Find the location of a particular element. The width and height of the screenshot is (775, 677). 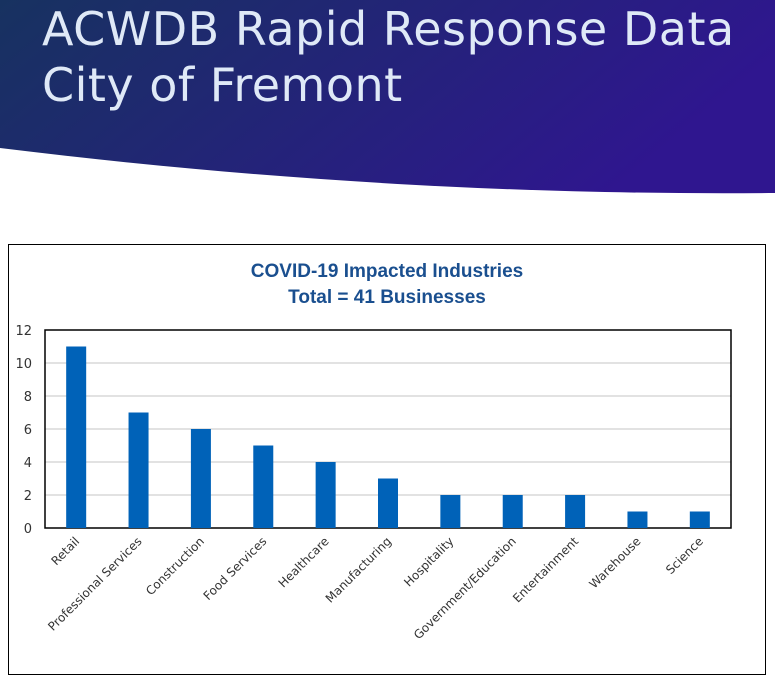

chart-title-text: COVID-19 Impacted Industries is located at coordinates (387, 271).